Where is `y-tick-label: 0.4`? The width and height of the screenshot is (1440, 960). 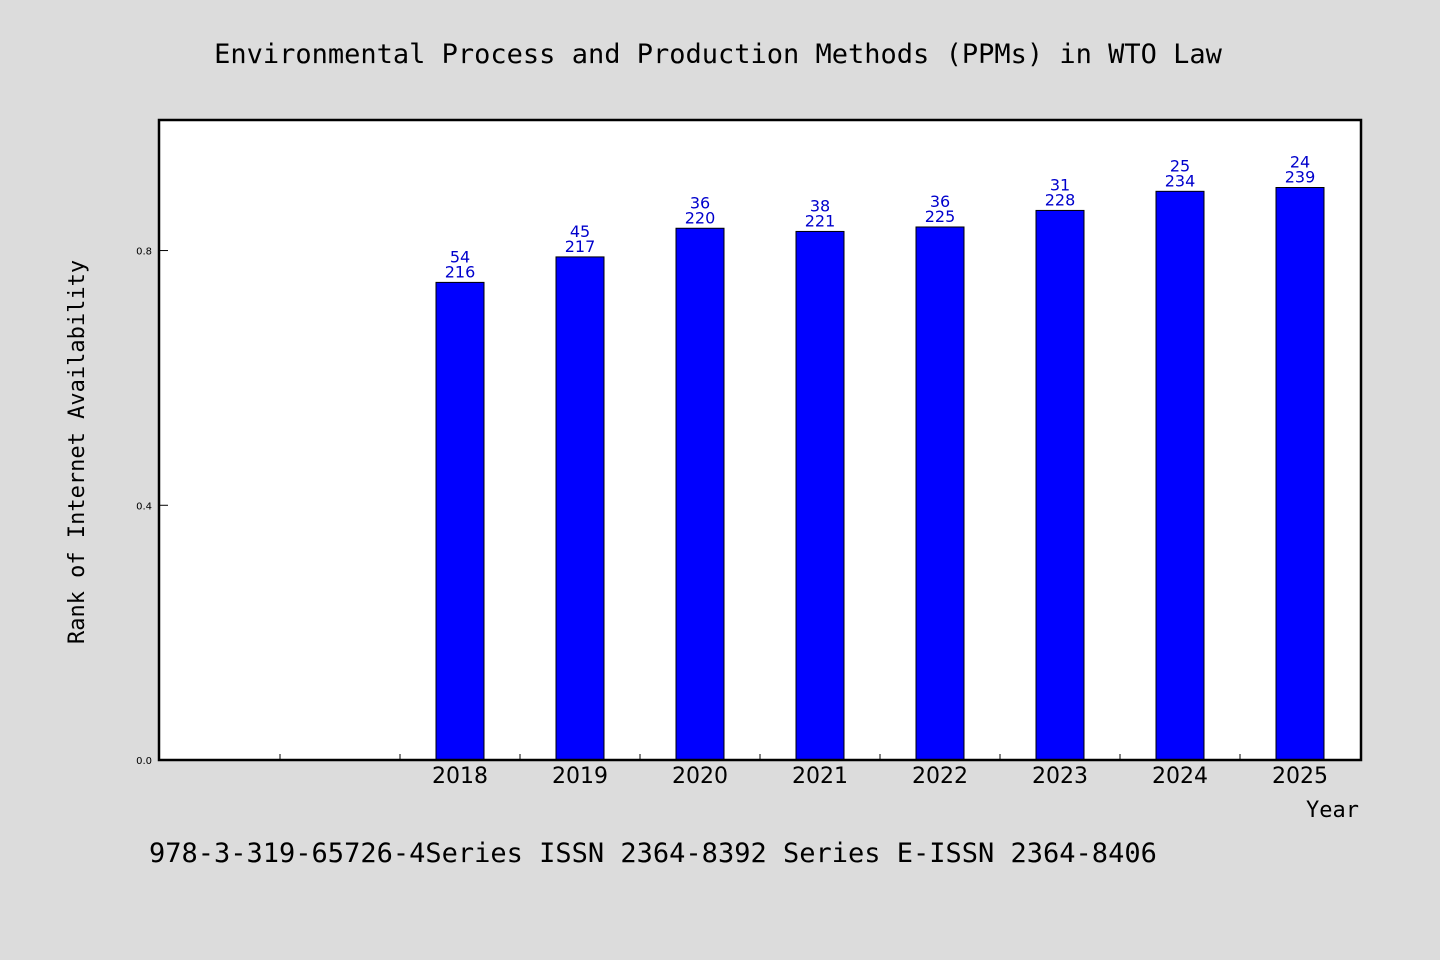
y-tick-label: 0.4 is located at coordinates (144, 506).